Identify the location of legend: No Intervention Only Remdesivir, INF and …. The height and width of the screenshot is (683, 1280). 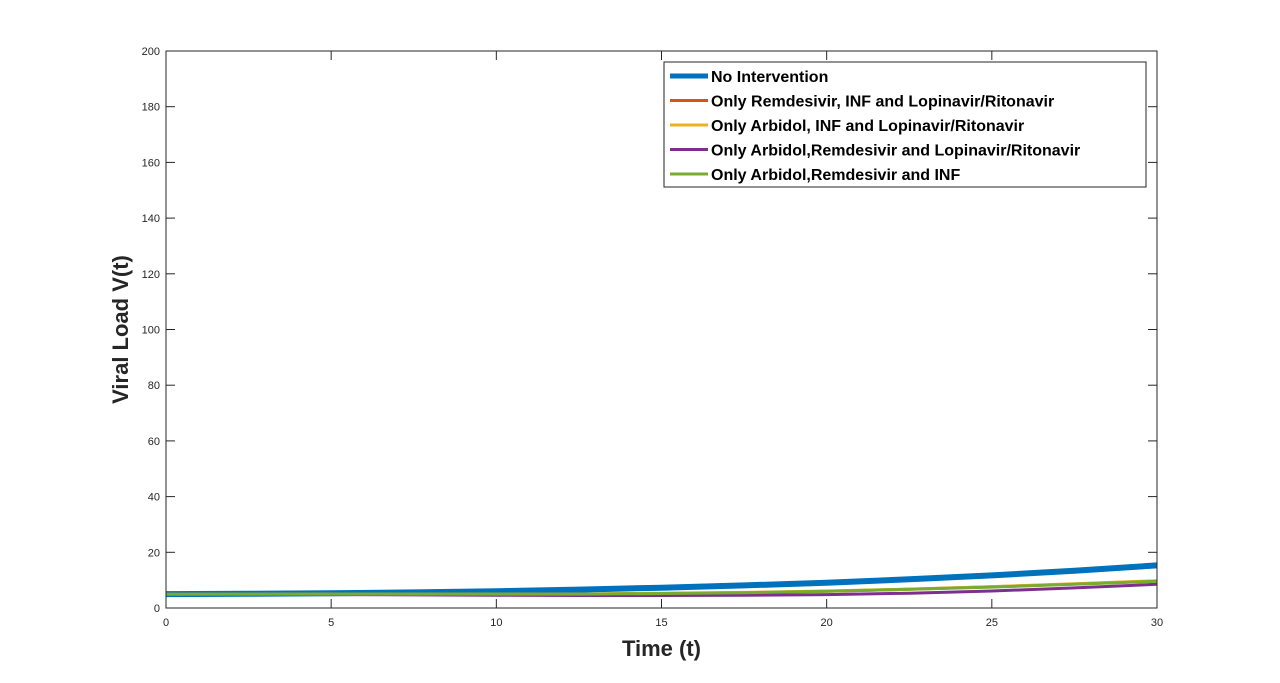
(905, 124).